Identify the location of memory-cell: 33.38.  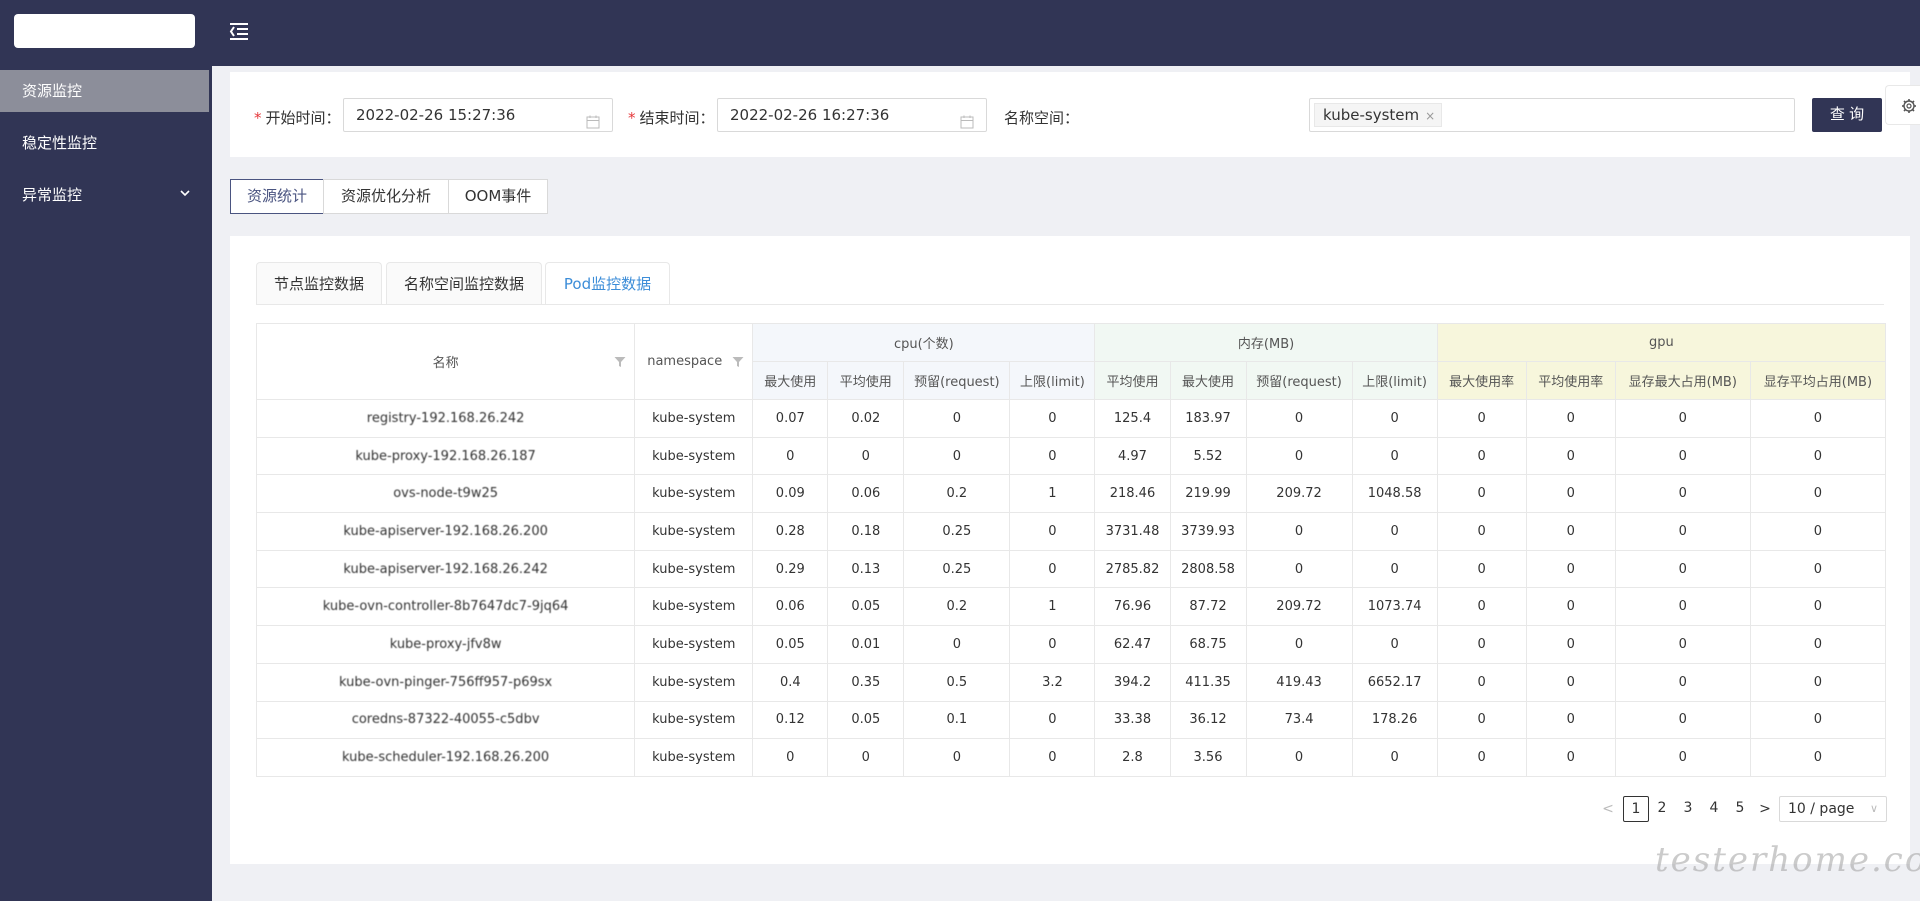
(1132, 720).